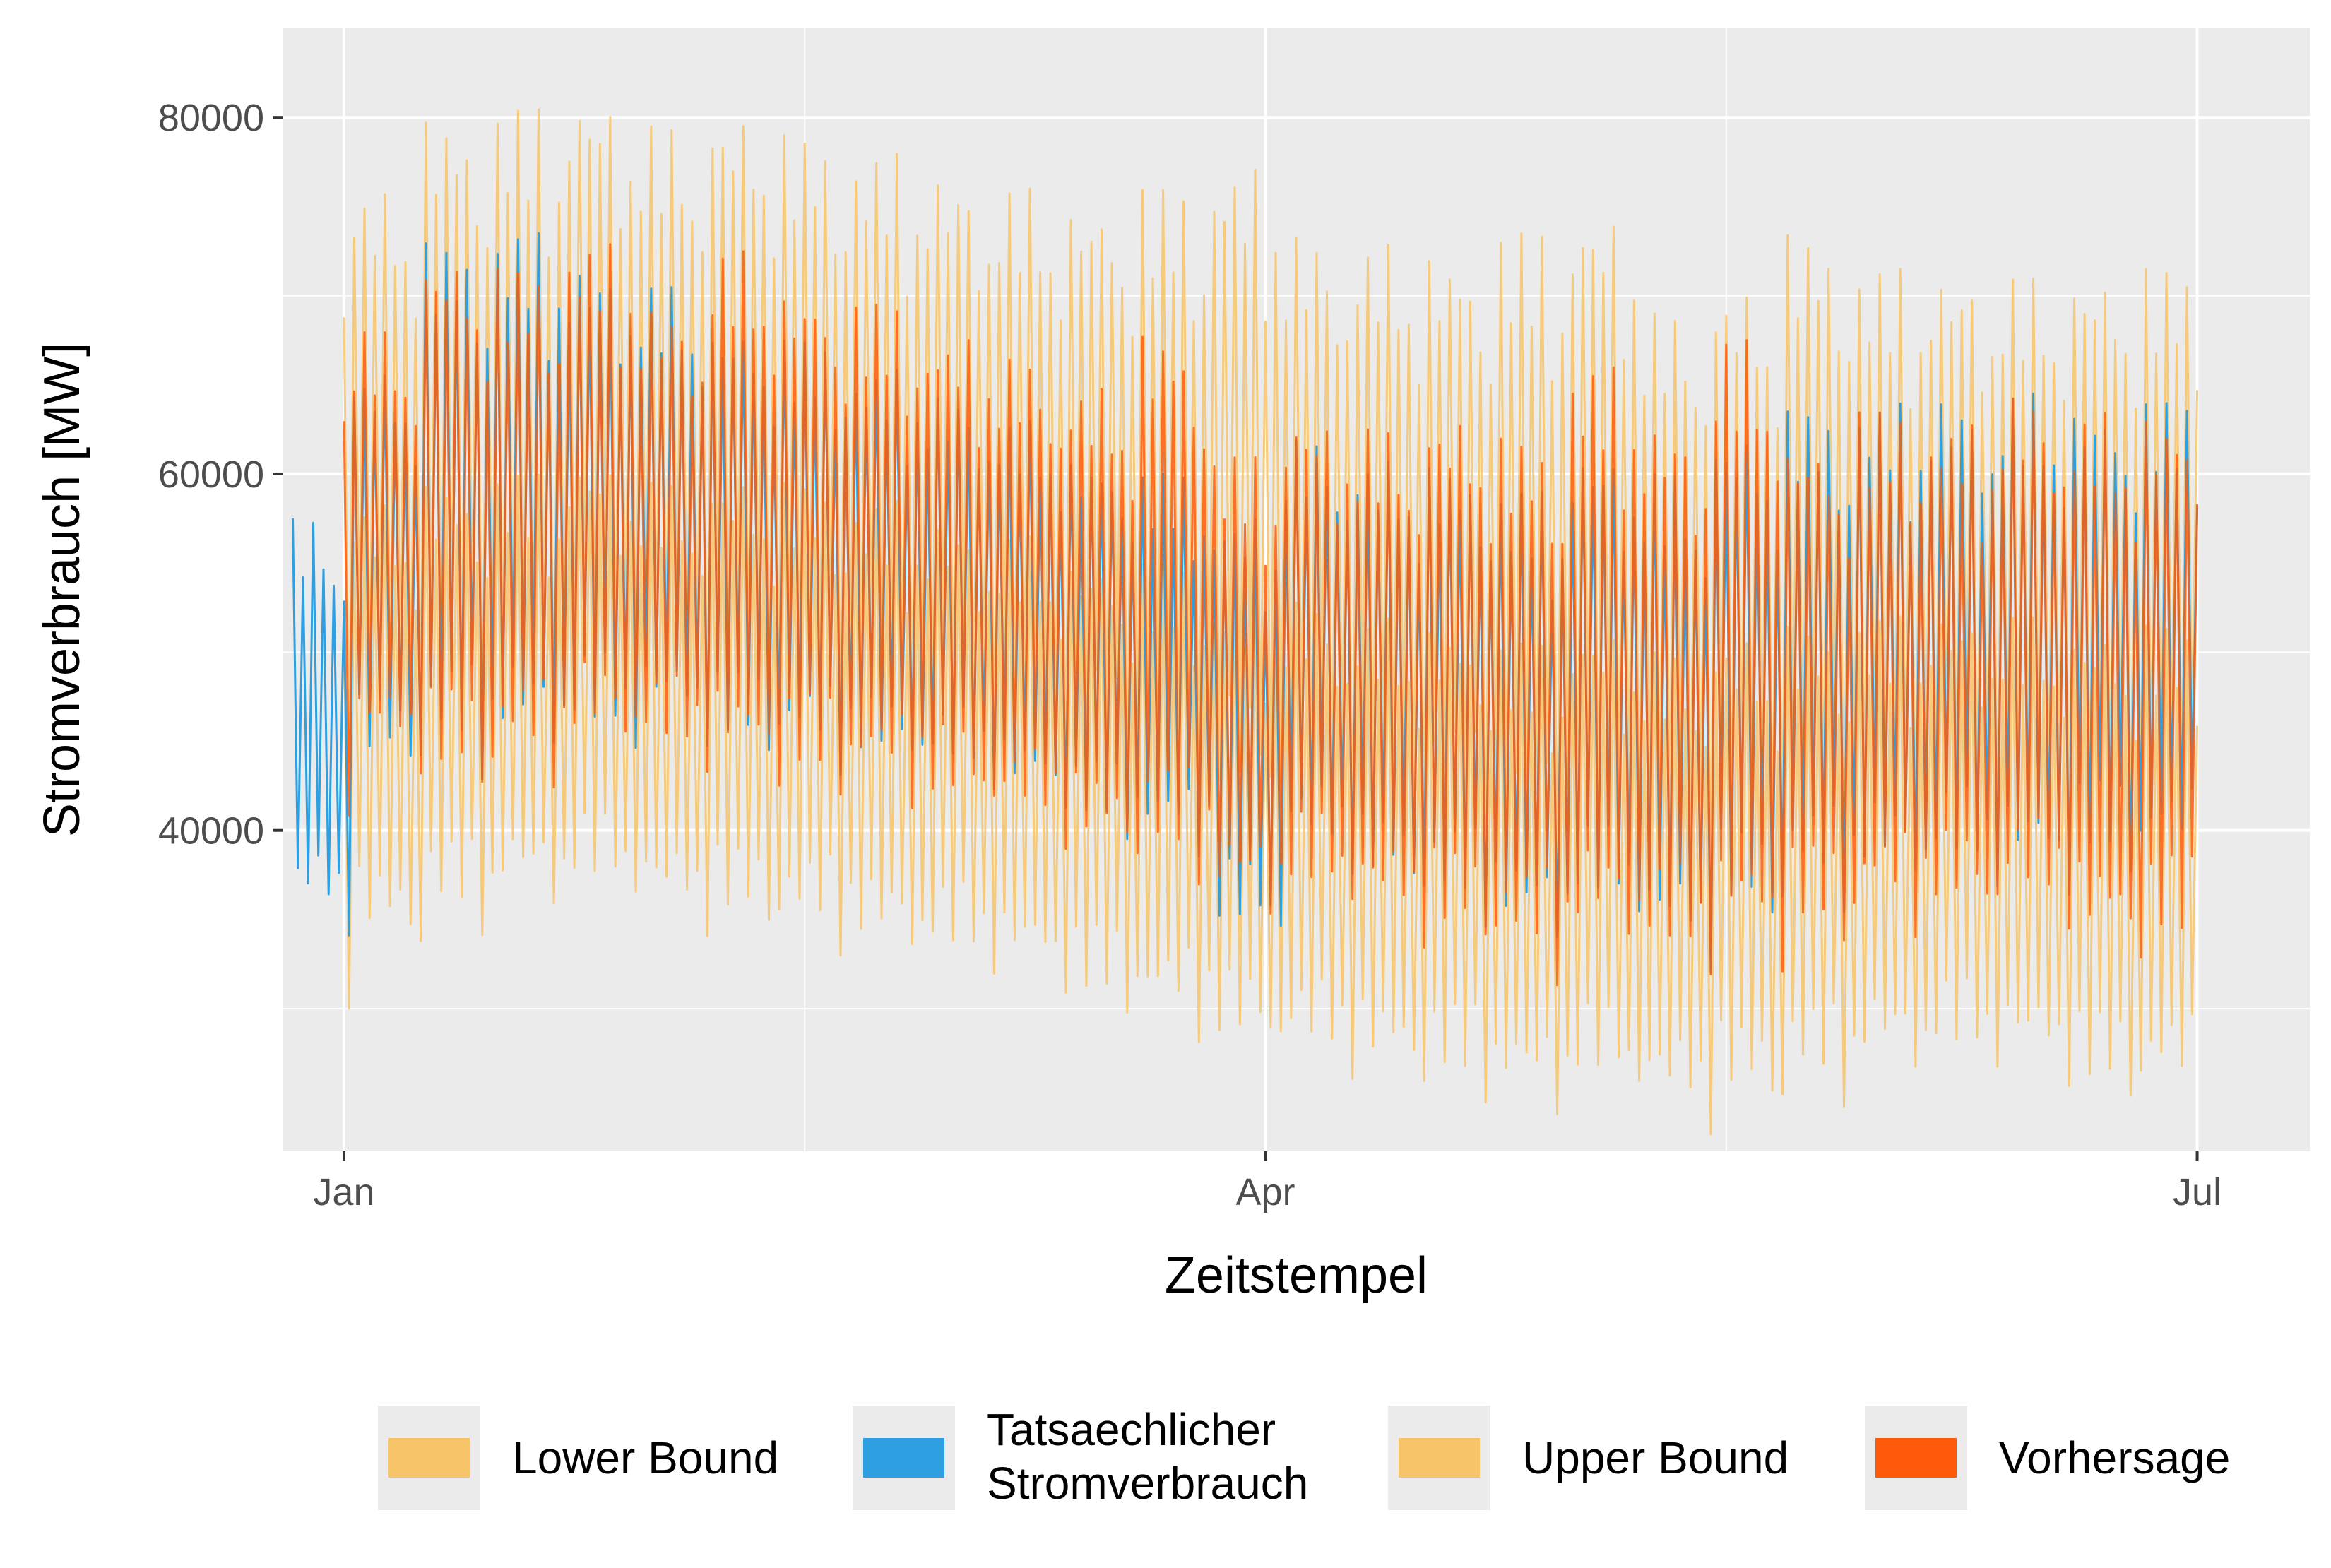  Describe the element at coordinates (2114, 1457) in the screenshot. I see `legend-label: Vorhersage` at that location.